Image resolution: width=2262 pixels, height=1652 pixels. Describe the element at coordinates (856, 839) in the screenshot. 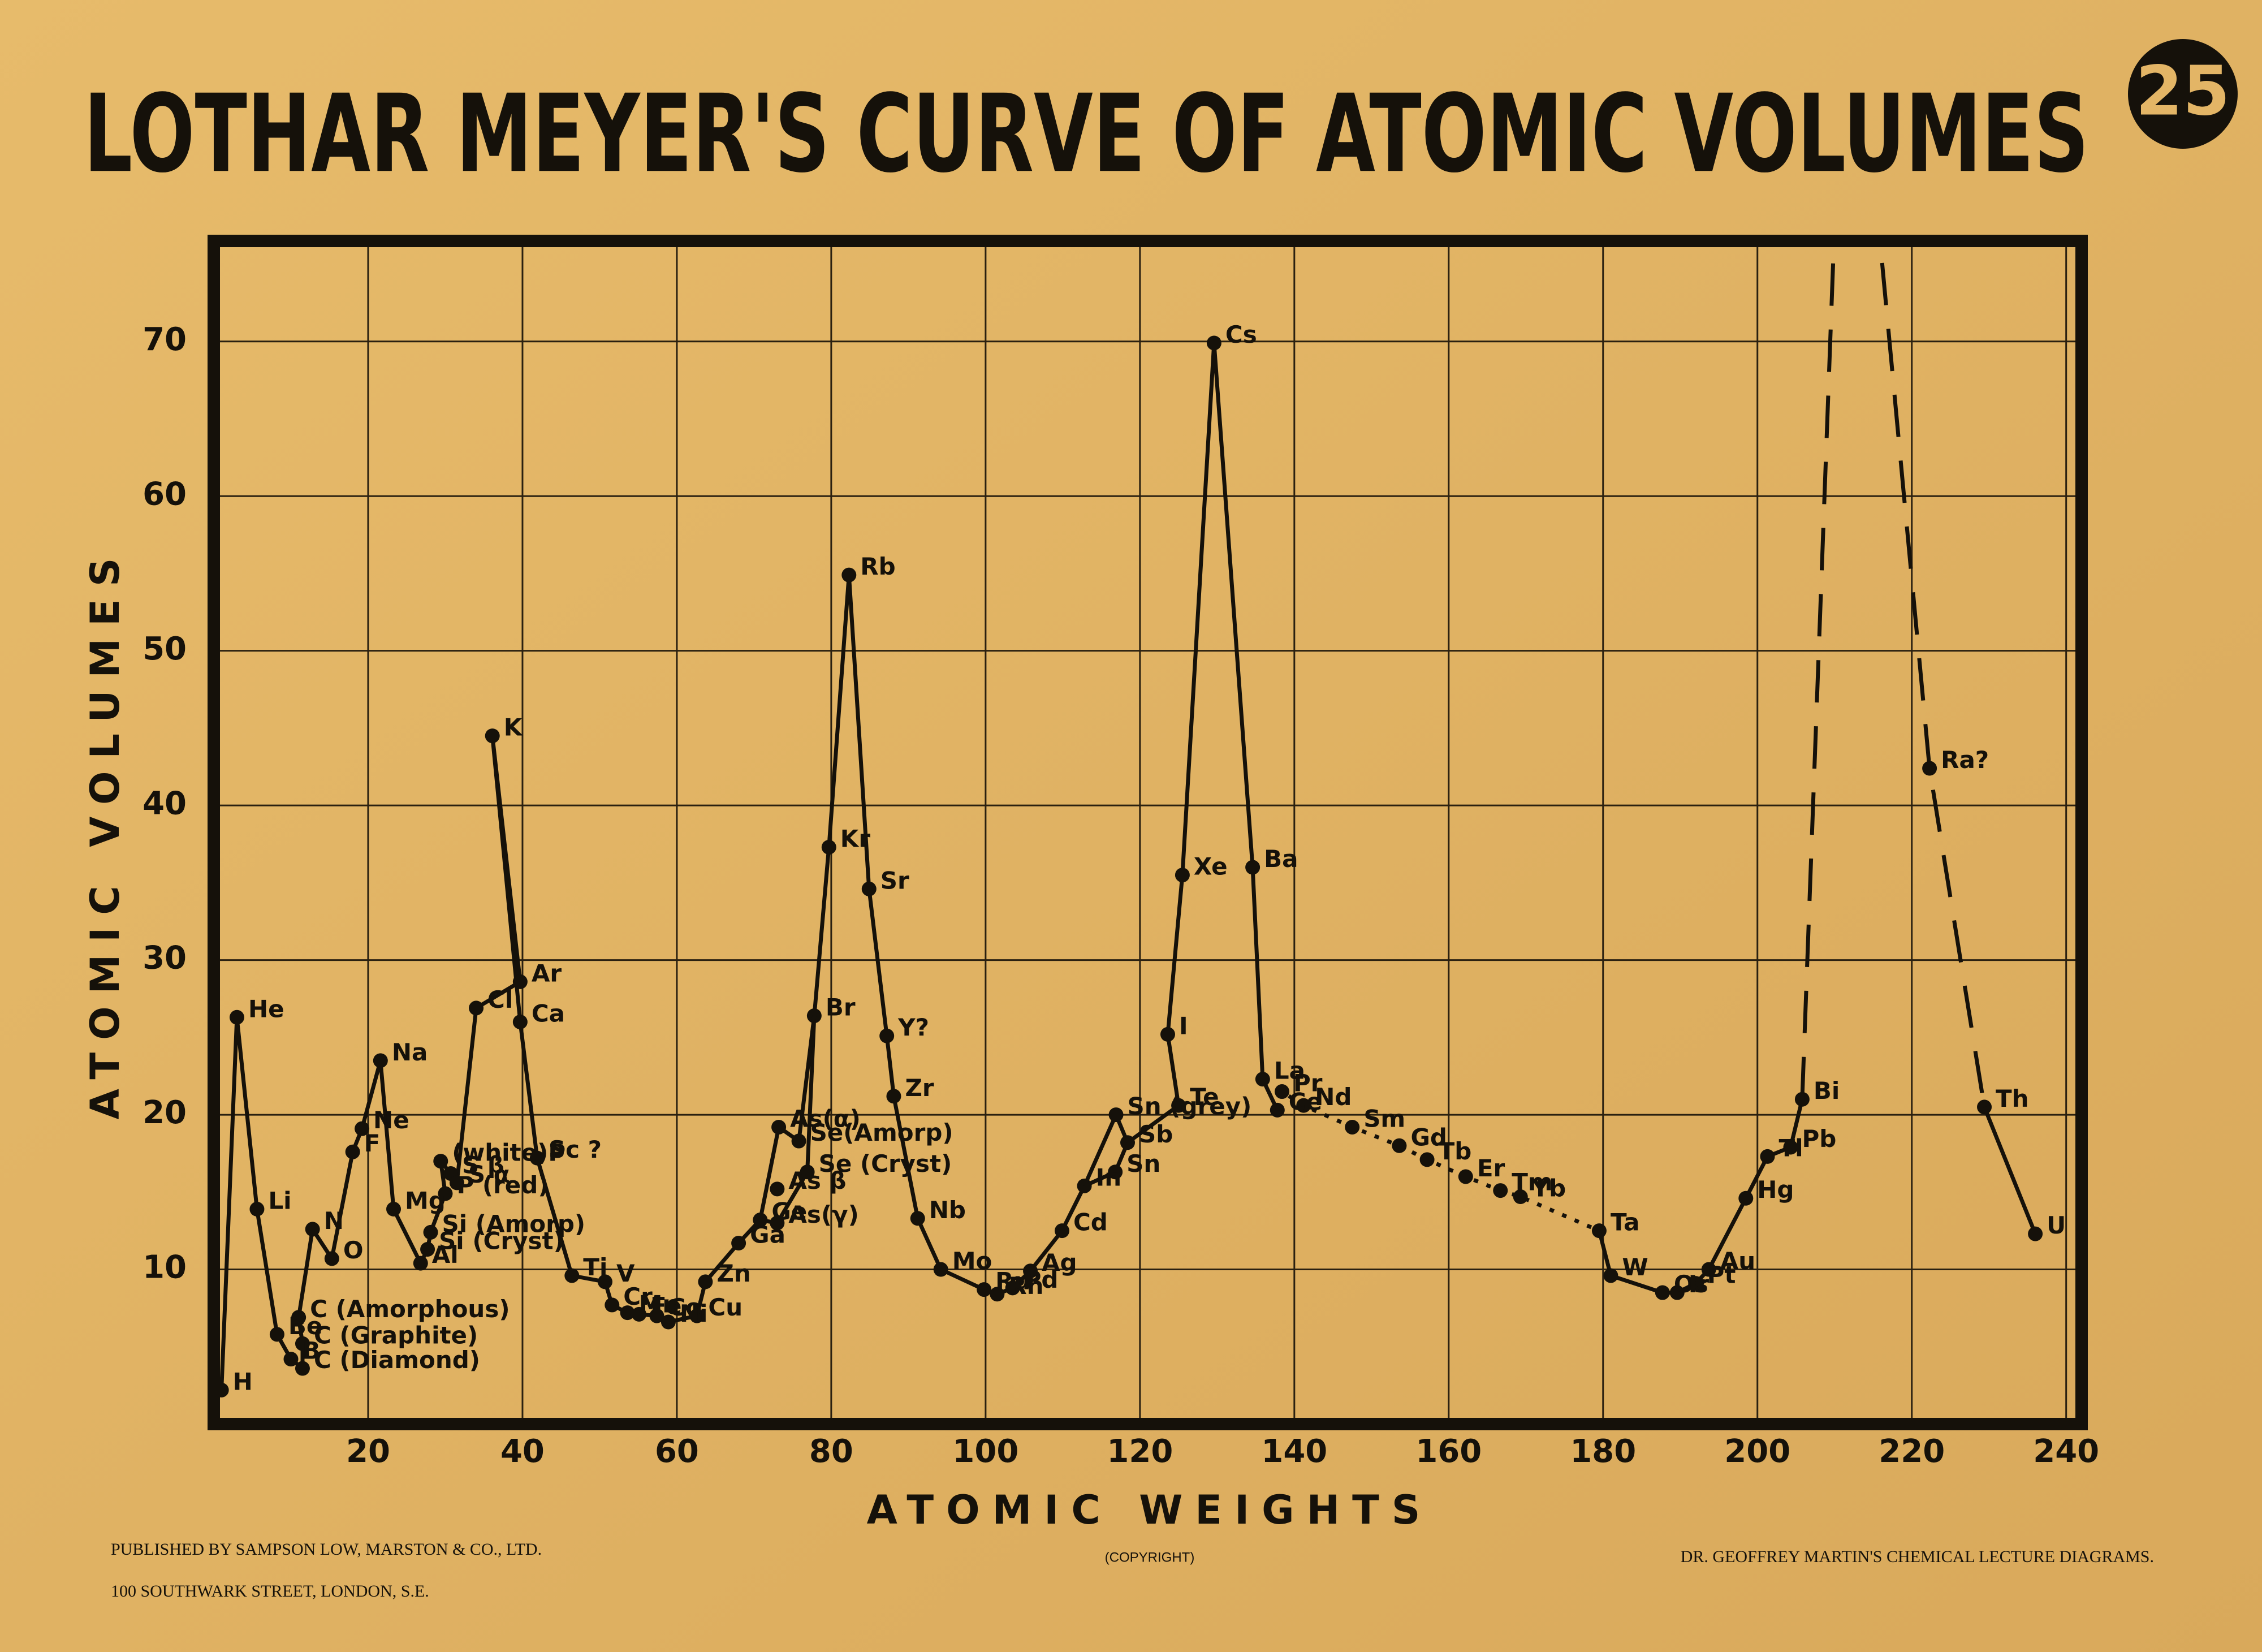

I see `point-label: Kr` at that location.